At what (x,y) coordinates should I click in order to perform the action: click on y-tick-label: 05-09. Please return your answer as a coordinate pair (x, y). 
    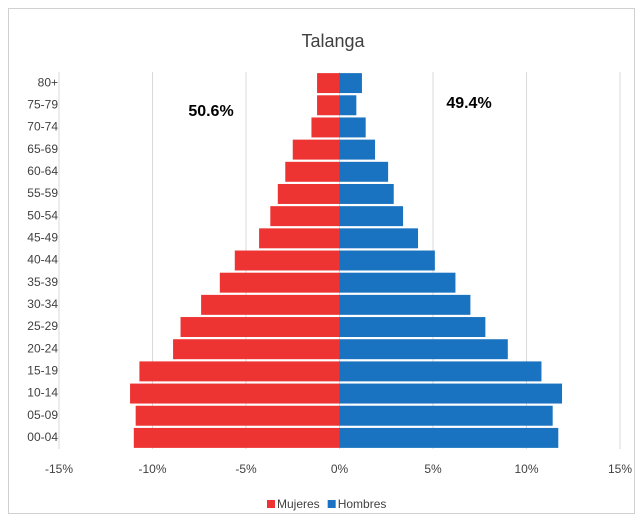
    Looking at the image, I should click on (42, 415).